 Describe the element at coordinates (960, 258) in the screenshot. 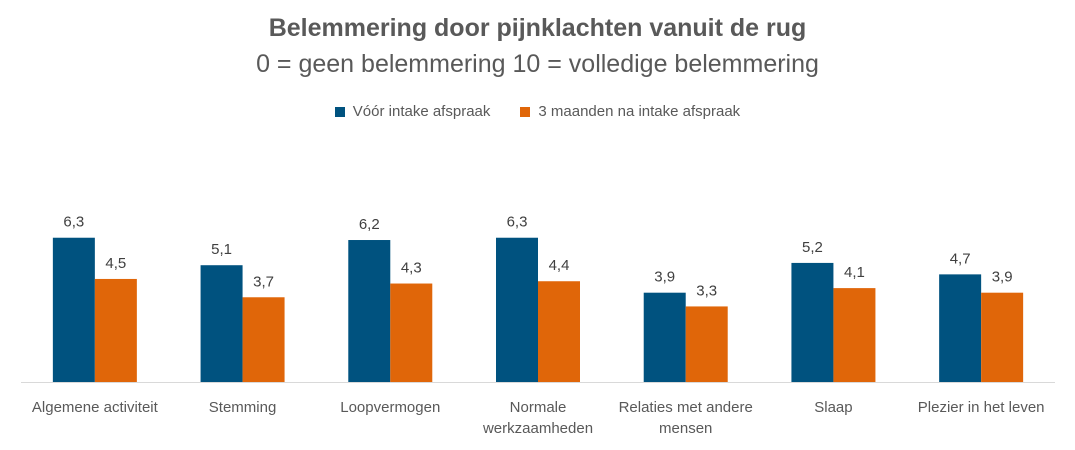

I see `data-label-before-6: 4,7` at that location.